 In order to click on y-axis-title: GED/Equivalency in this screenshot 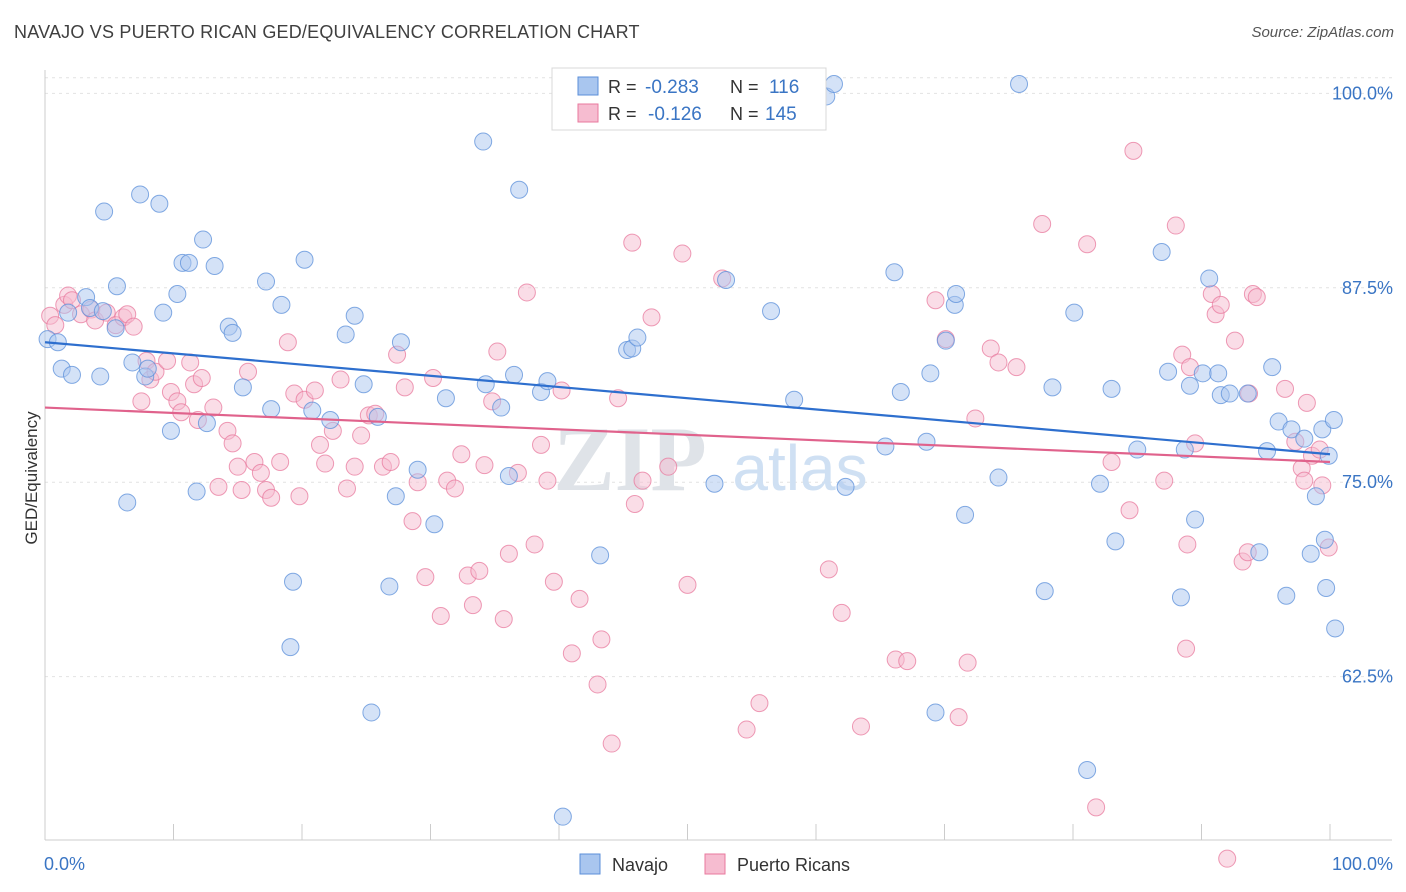, I will do `click(31, 478)`.